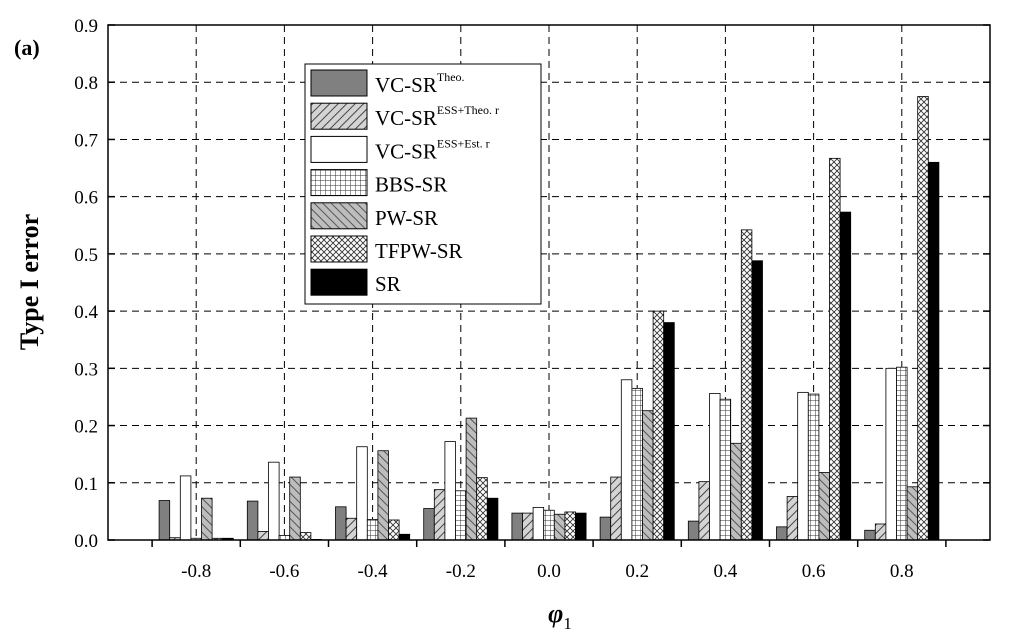 The image size is (1024, 641). Describe the element at coordinates (362, 493) in the screenshot. I see `bar-vc-sr-ess-est-r--0.4` at that location.